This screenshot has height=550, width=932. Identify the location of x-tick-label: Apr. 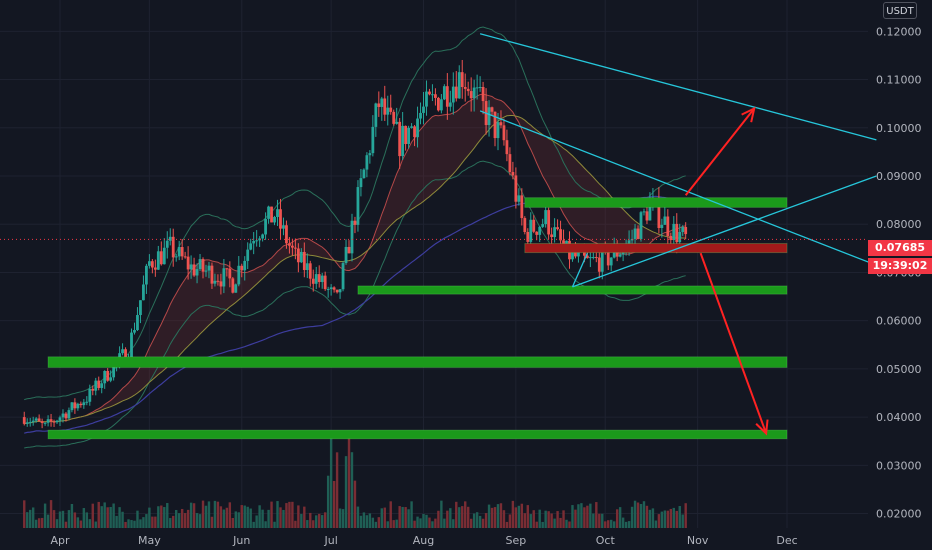
(60, 540).